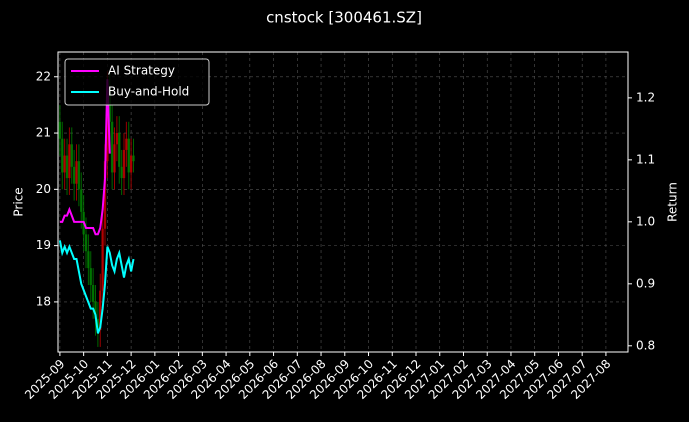  I want to click on legend-label: AI Strategy, so click(141, 71).